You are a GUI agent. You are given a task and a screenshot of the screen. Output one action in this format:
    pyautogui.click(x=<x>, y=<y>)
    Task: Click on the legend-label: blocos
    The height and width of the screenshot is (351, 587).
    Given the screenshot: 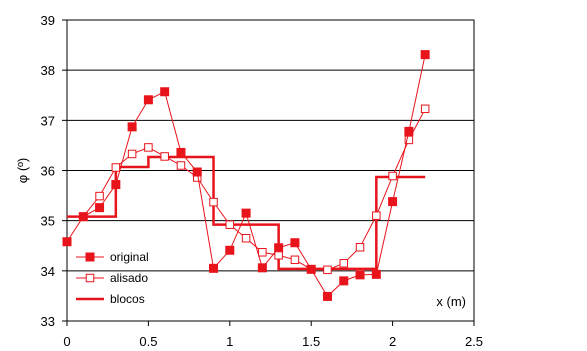 What is the action you would take?
    pyautogui.click(x=127, y=299)
    